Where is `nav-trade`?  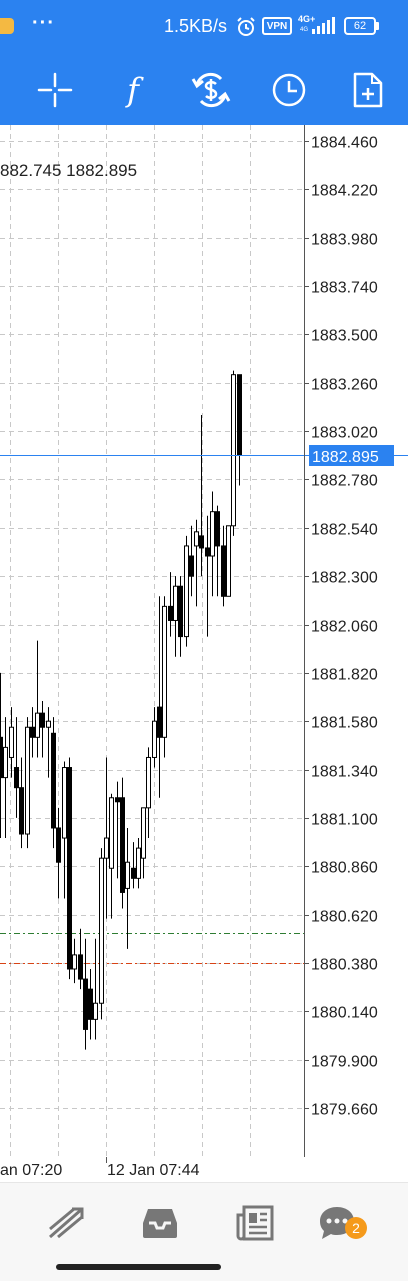
nav-trade is located at coordinates (66, 1223).